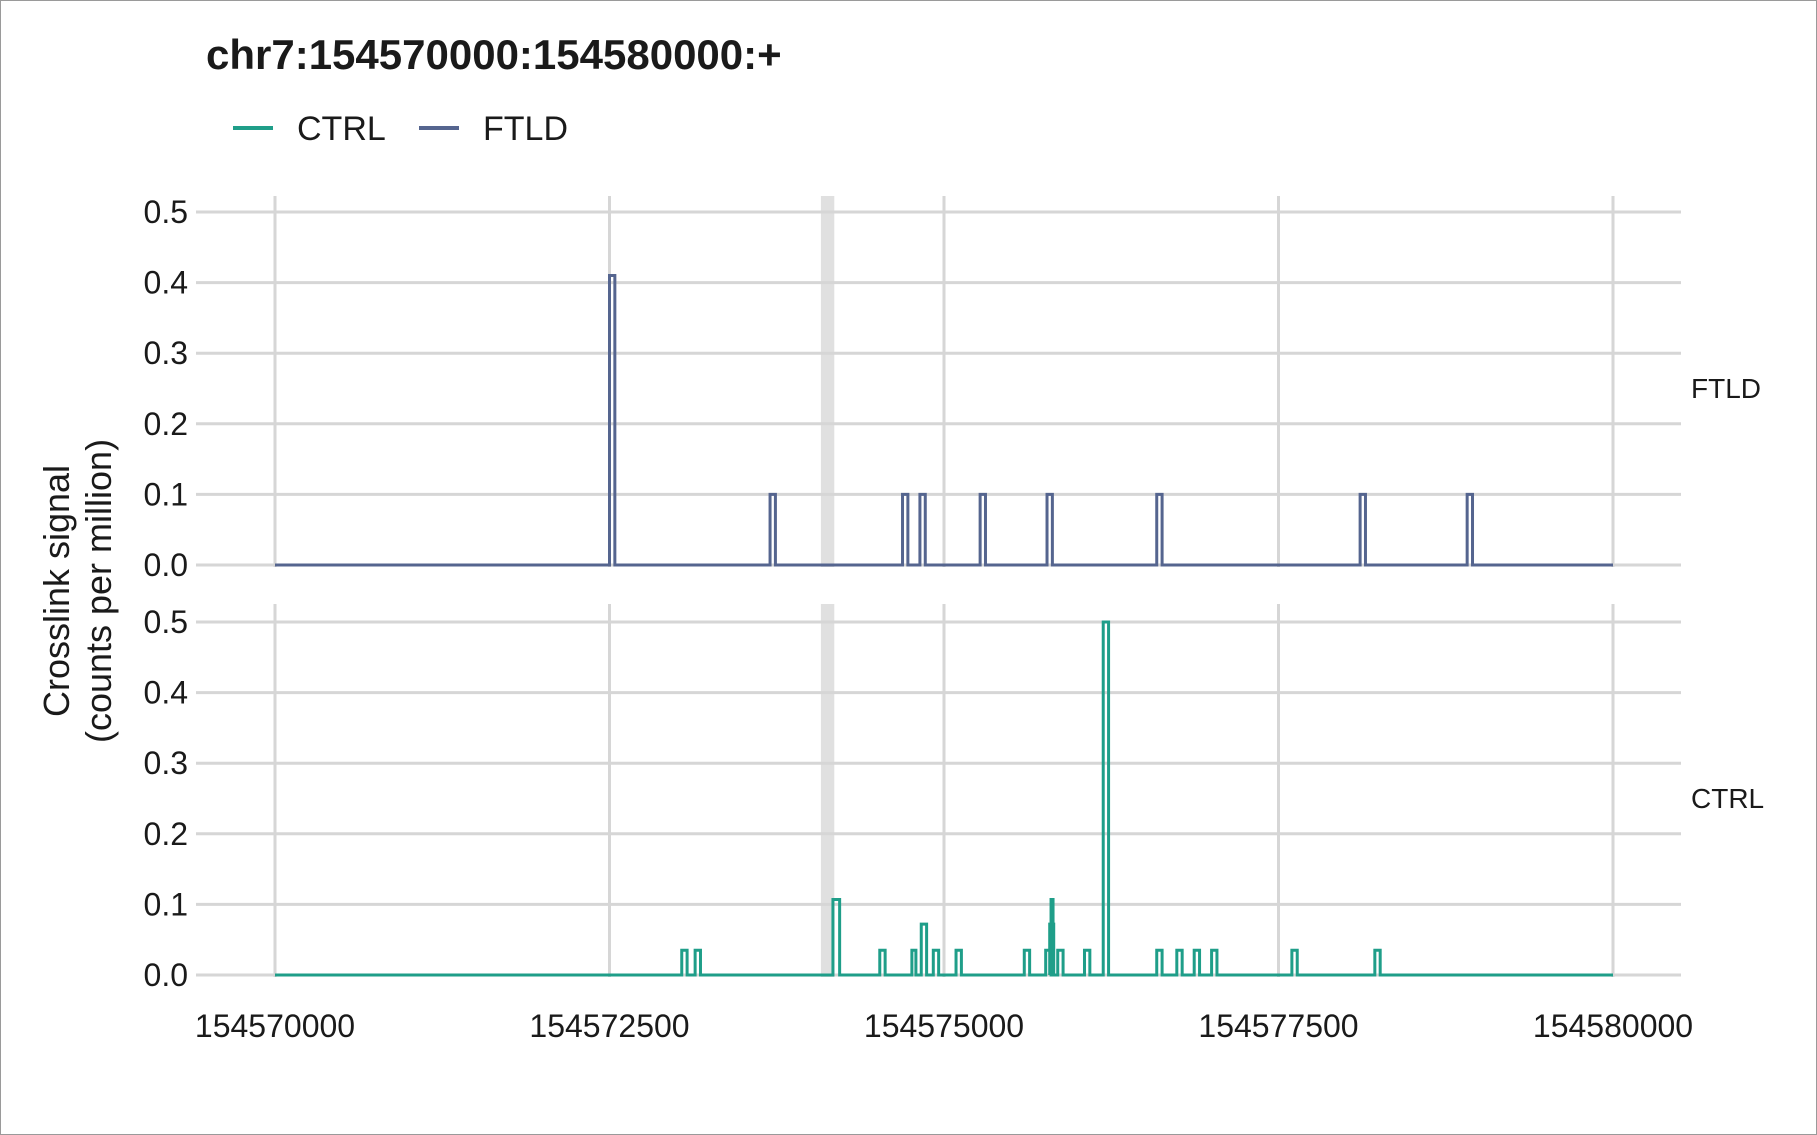  What do you see at coordinates (400, 129) in the screenshot?
I see `legend: CTRL FTLD` at bounding box center [400, 129].